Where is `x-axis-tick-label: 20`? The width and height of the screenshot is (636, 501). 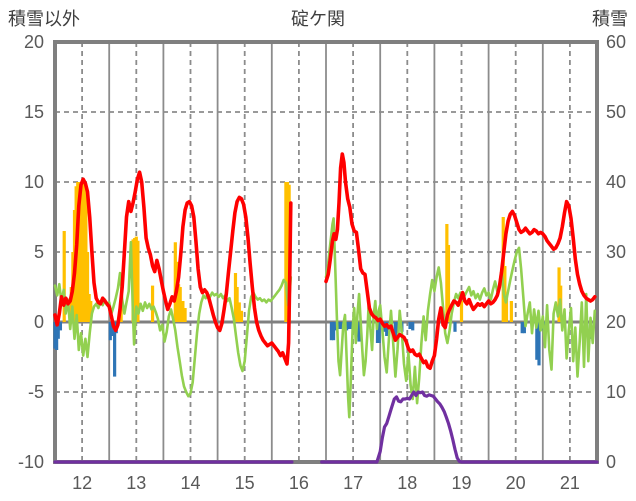 x-axis-tick-label: 20 is located at coordinates (516, 483).